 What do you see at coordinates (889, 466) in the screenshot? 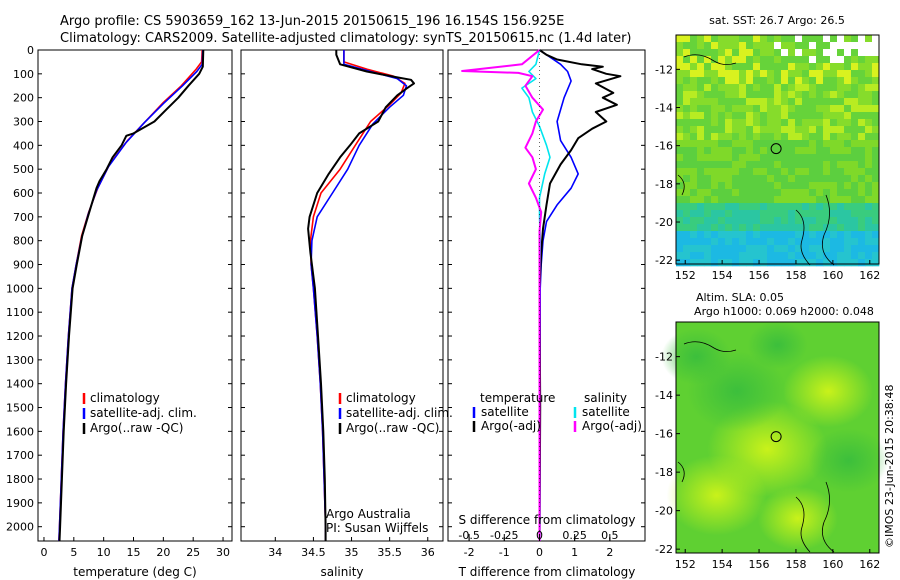
I see `imos-watermark: ©IMOS 23-Jun-2015 20:38:48` at bounding box center [889, 466].